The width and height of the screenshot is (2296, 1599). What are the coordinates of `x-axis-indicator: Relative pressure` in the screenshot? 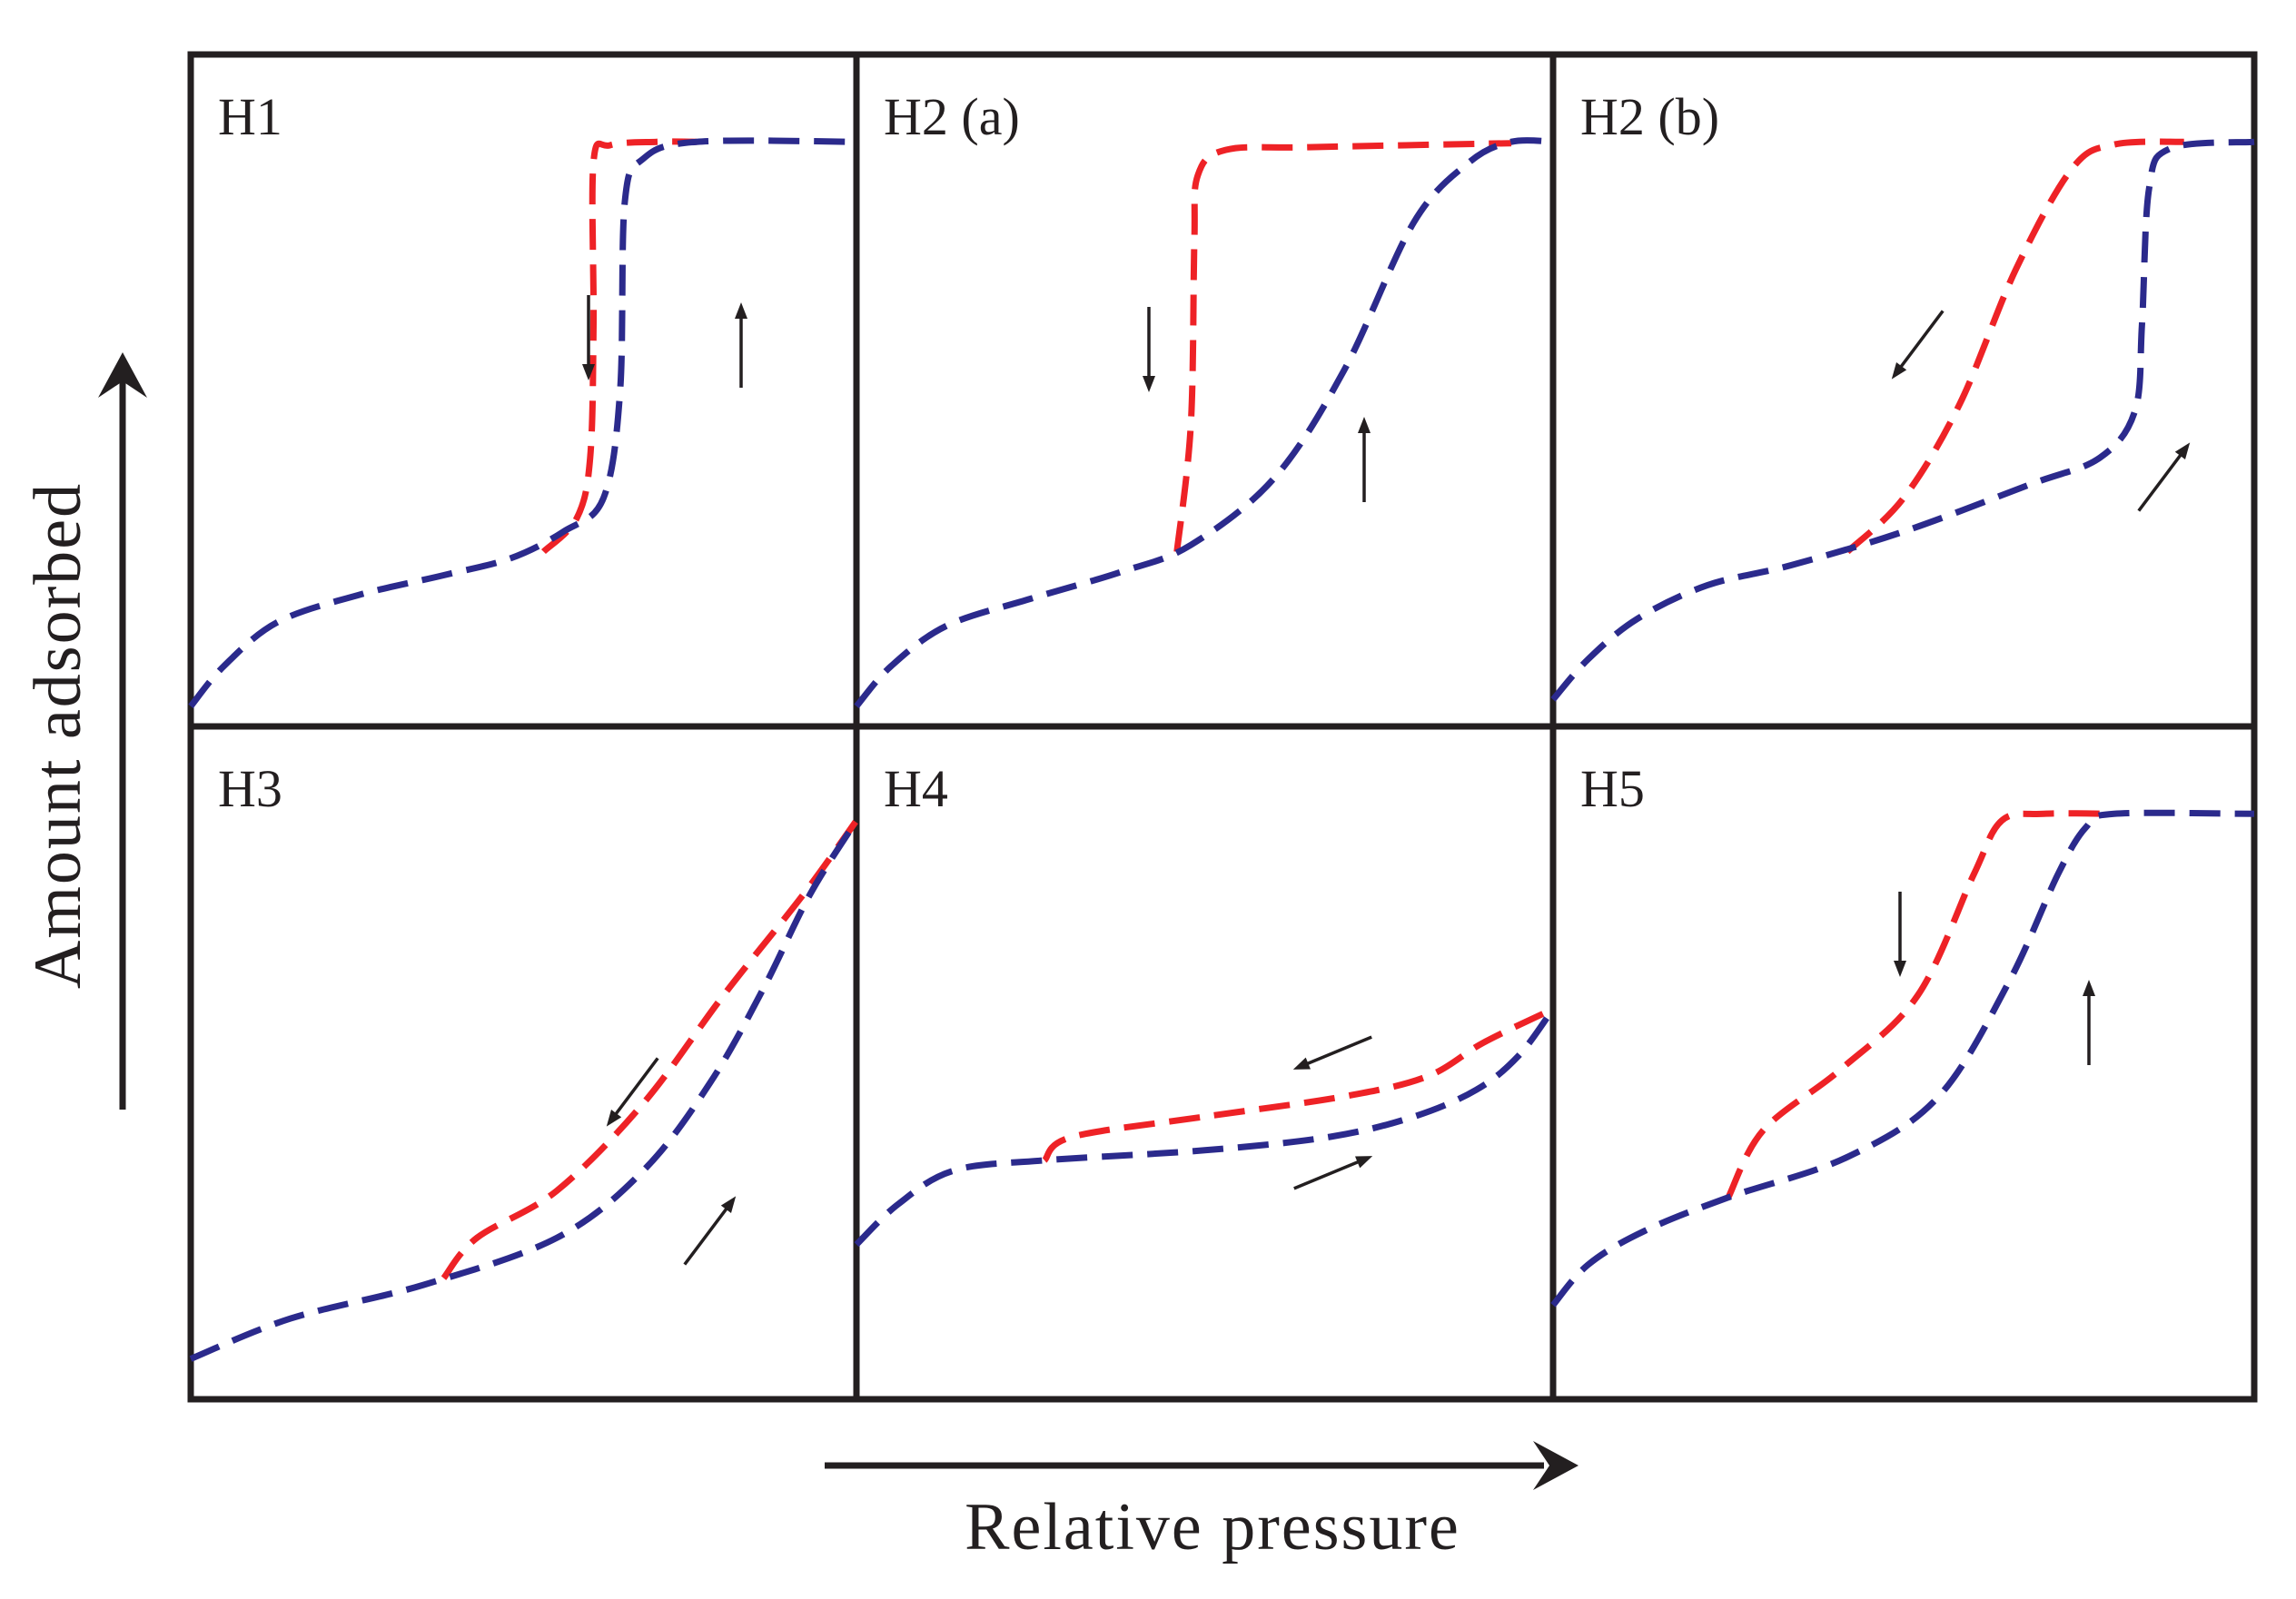 It's located at (1201, 1502).